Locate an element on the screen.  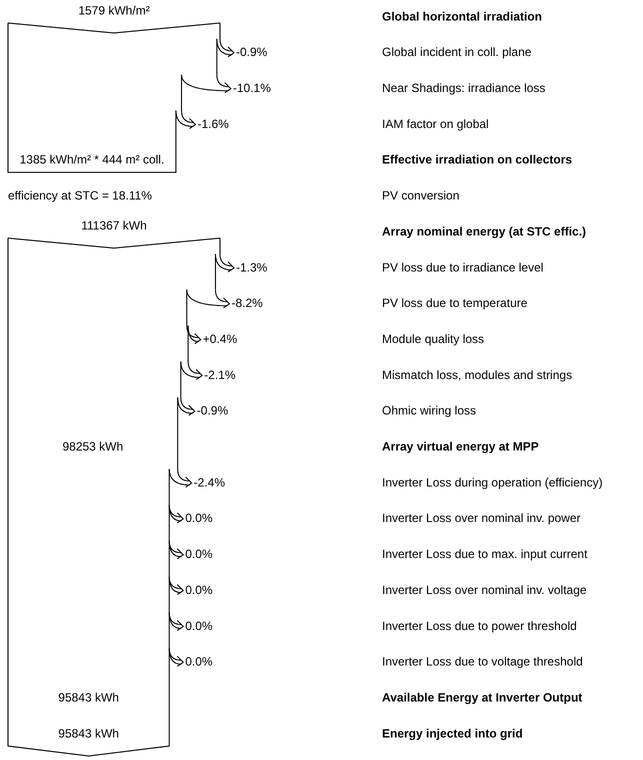
category-label: Inverter Loss due to max. input current is located at coordinates (485, 554).